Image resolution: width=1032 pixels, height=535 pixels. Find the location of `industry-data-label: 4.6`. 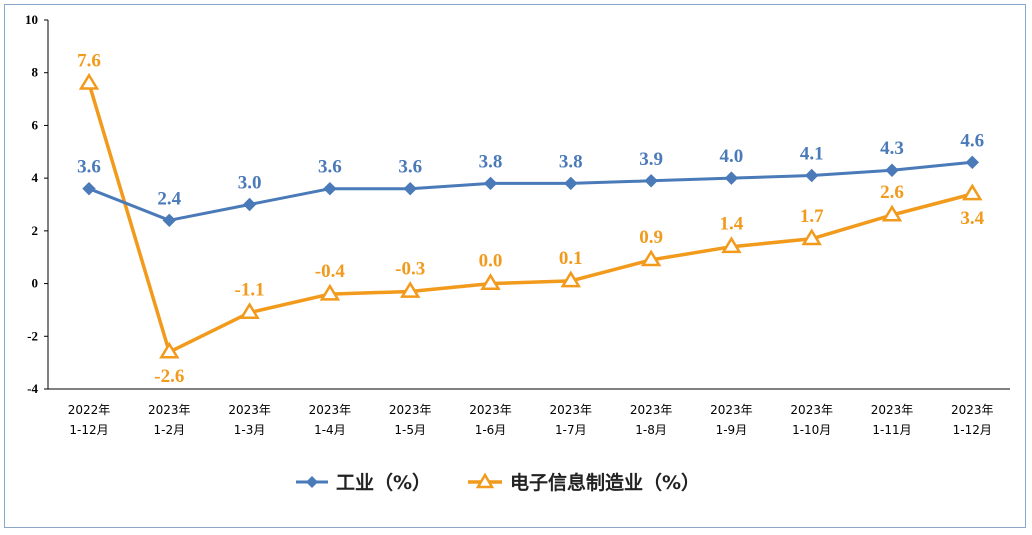

industry-data-label: 4.6 is located at coordinates (972, 140).